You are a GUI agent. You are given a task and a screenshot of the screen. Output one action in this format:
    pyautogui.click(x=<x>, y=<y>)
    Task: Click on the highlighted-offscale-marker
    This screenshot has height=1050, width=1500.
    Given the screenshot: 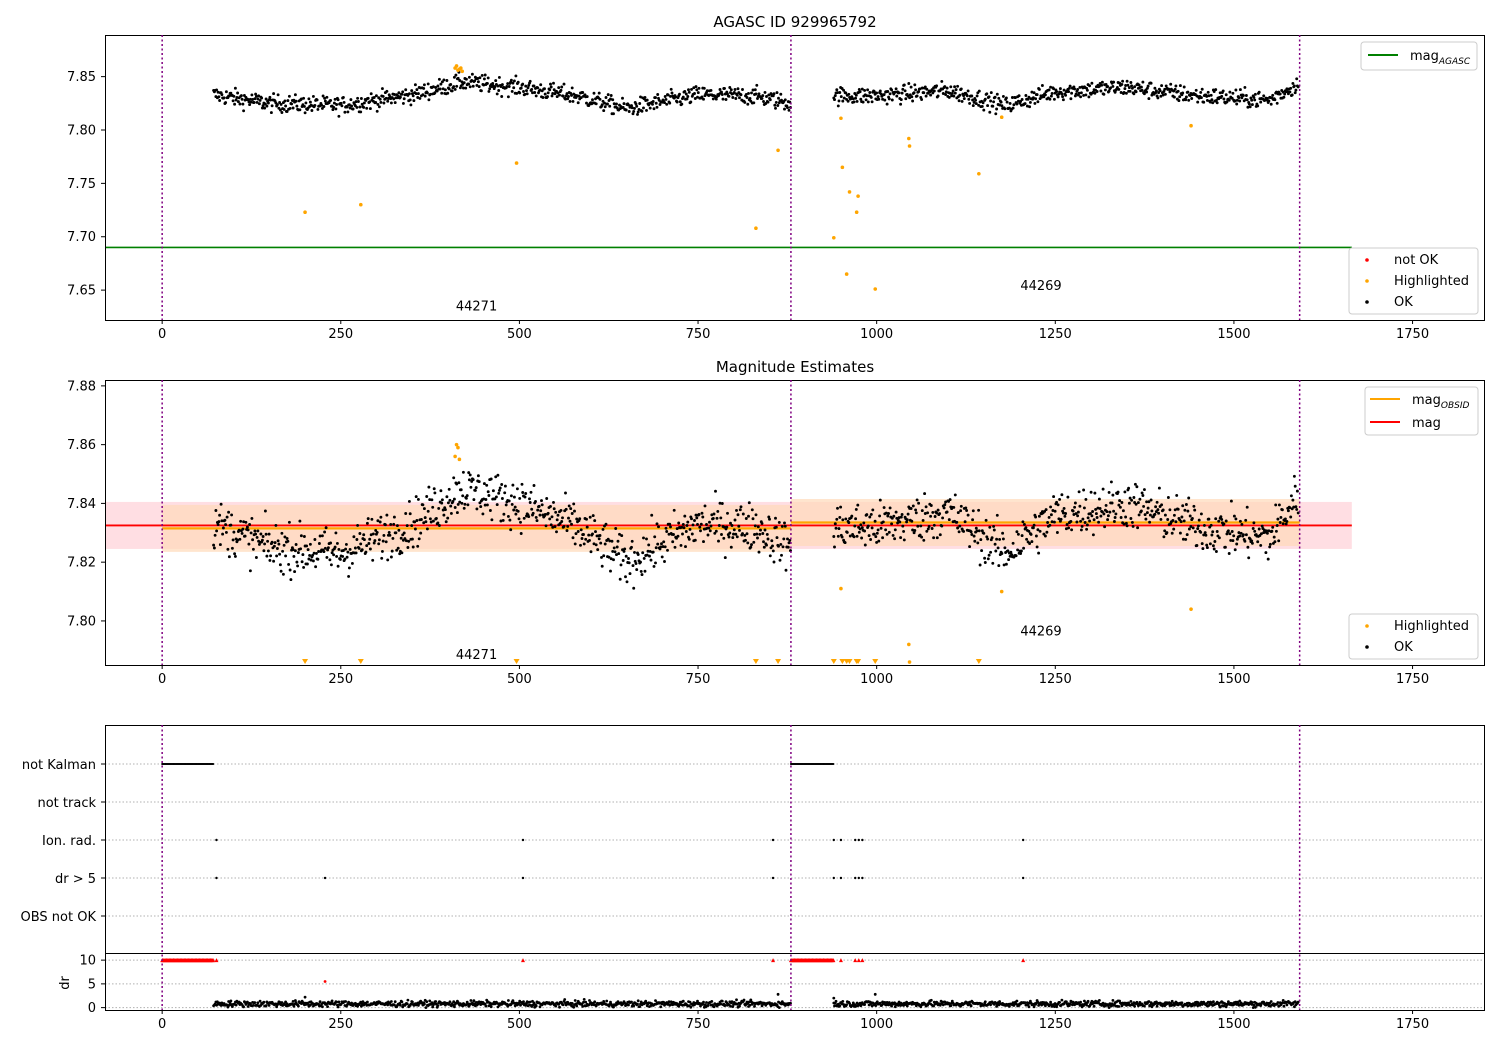 What is the action you would take?
    pyautogui.click(x=755, y=662)
    